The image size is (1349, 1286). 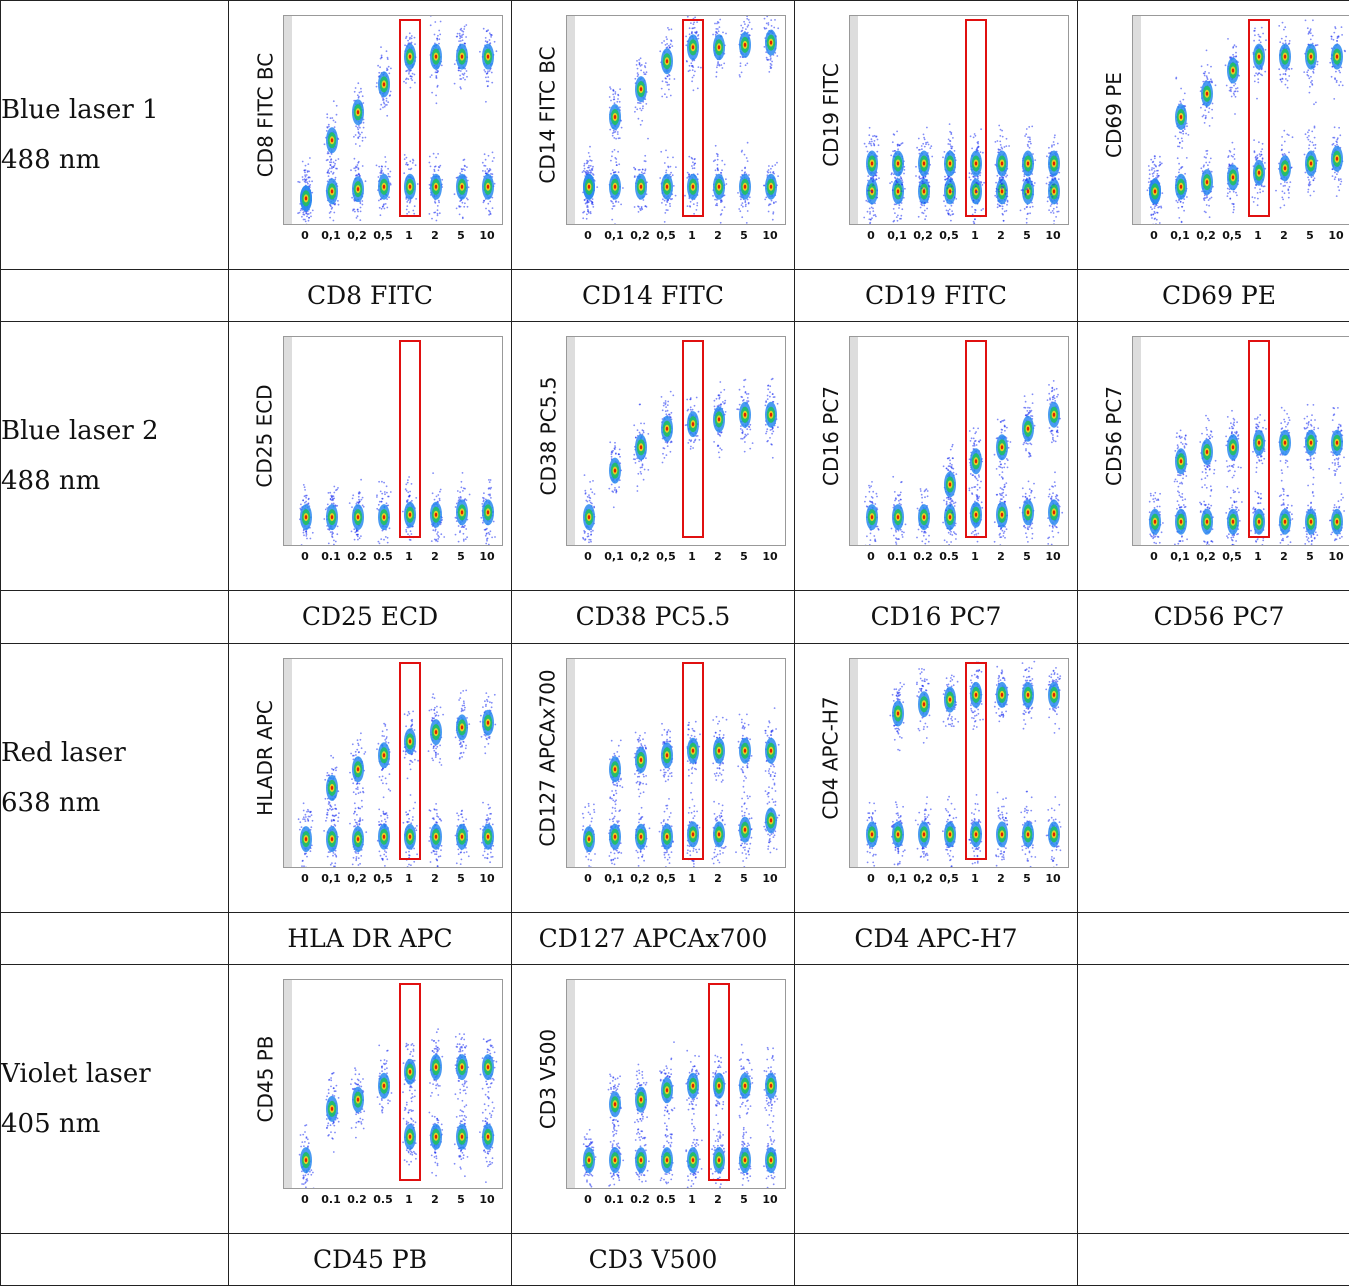 I want to click on plot-frame, so click(x=676, y=120).